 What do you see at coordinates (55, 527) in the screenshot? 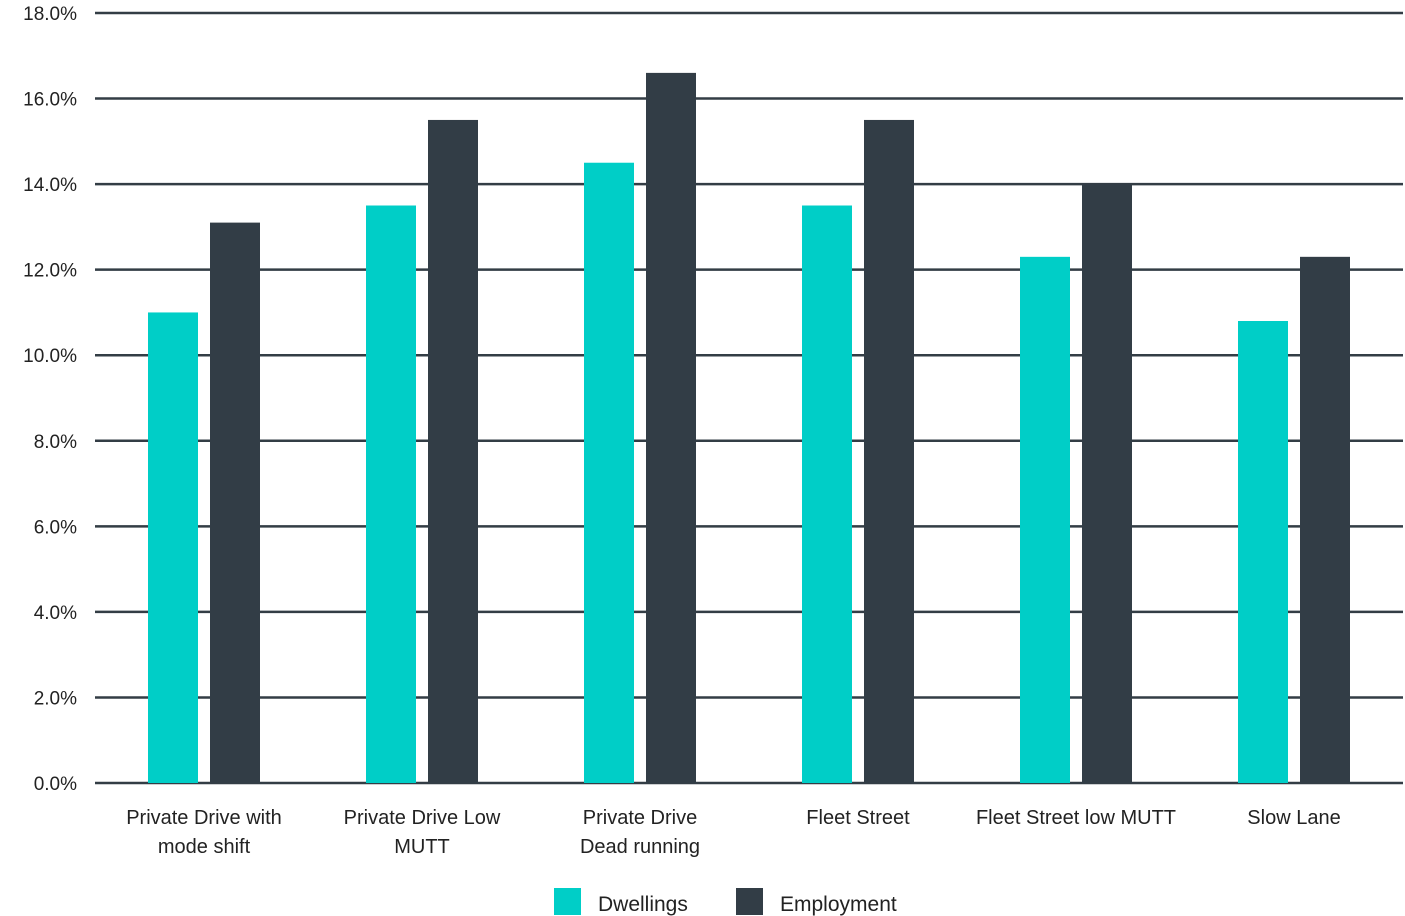
I see `y-tick-label: 6.0%` at bounding box center [55, 527].